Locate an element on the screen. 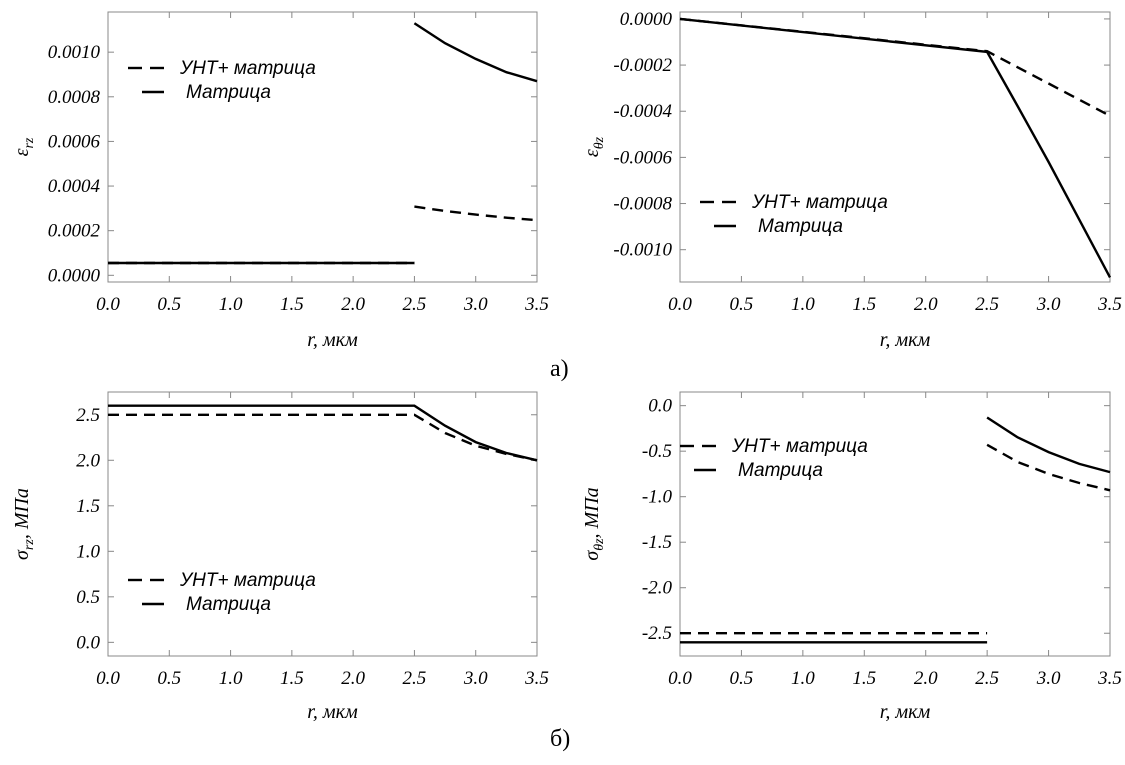 Image resolution: width=1125 pixels, height=765 pixels. y-tick-label: 0.0008 is located at coordinates (74, 97).